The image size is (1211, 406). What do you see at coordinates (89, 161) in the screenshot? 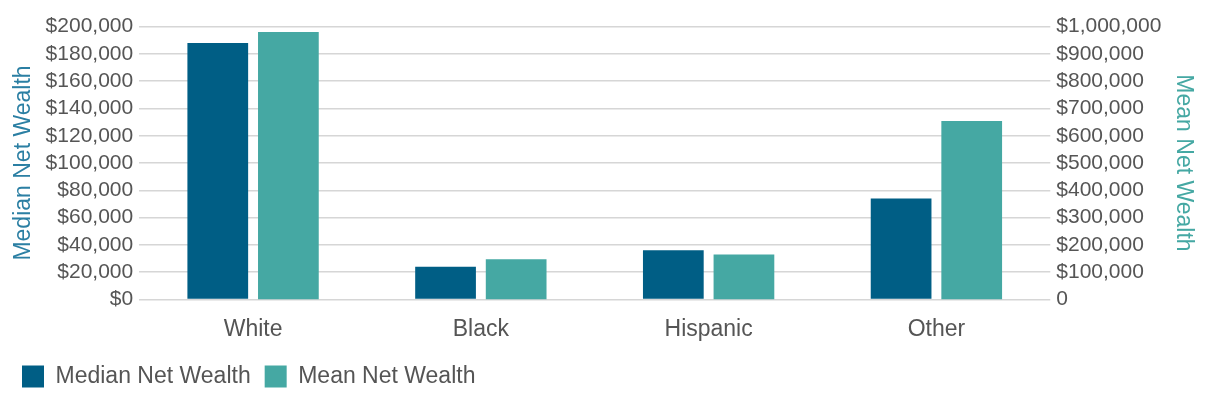
I see `y-tick-label: $100,000` at bounding box center [89, 161].